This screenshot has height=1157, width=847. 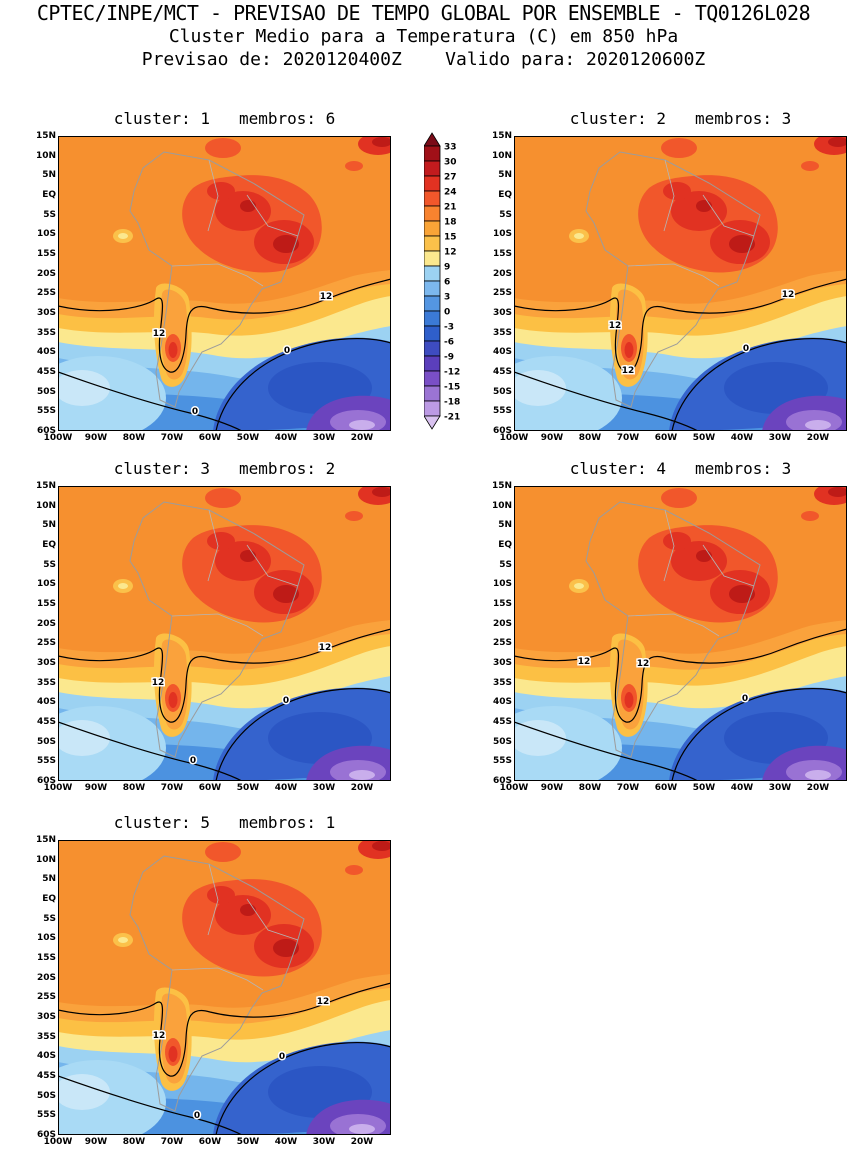 I want to click on map-wrap: 12 12 0, so click(x=666, y=636).